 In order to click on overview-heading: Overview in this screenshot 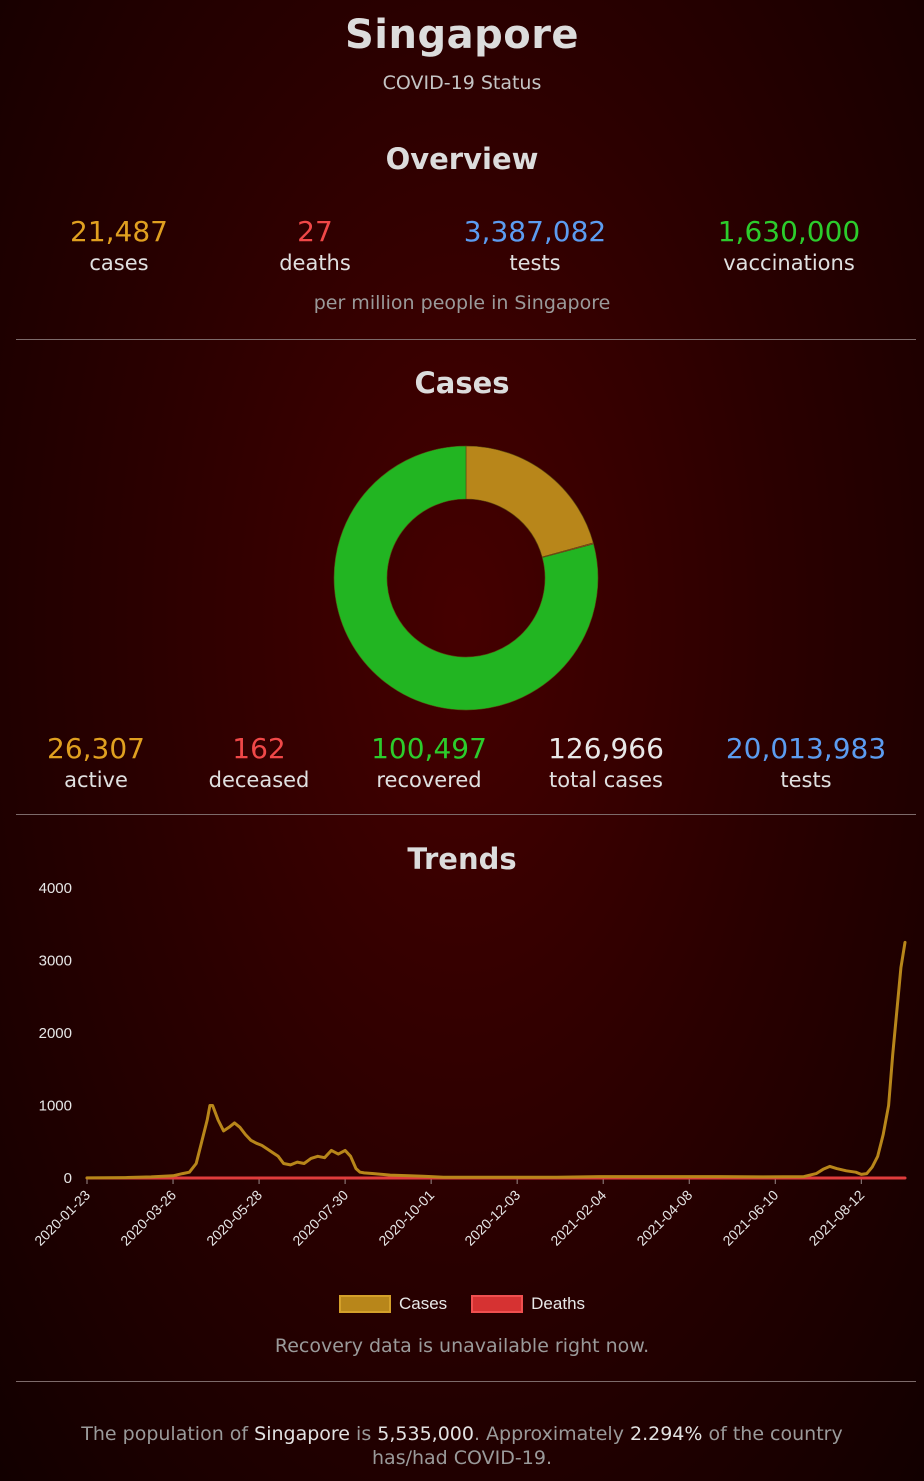, I will do `click(462, 159)`.